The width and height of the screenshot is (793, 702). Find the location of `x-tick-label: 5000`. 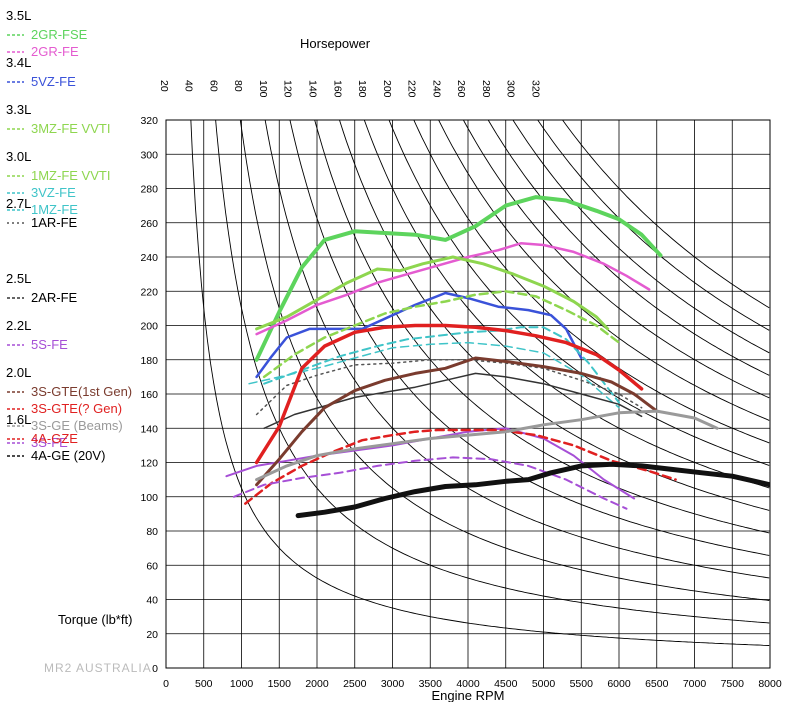

x-tick-label: 5000 is located at coordinates (544, 684).